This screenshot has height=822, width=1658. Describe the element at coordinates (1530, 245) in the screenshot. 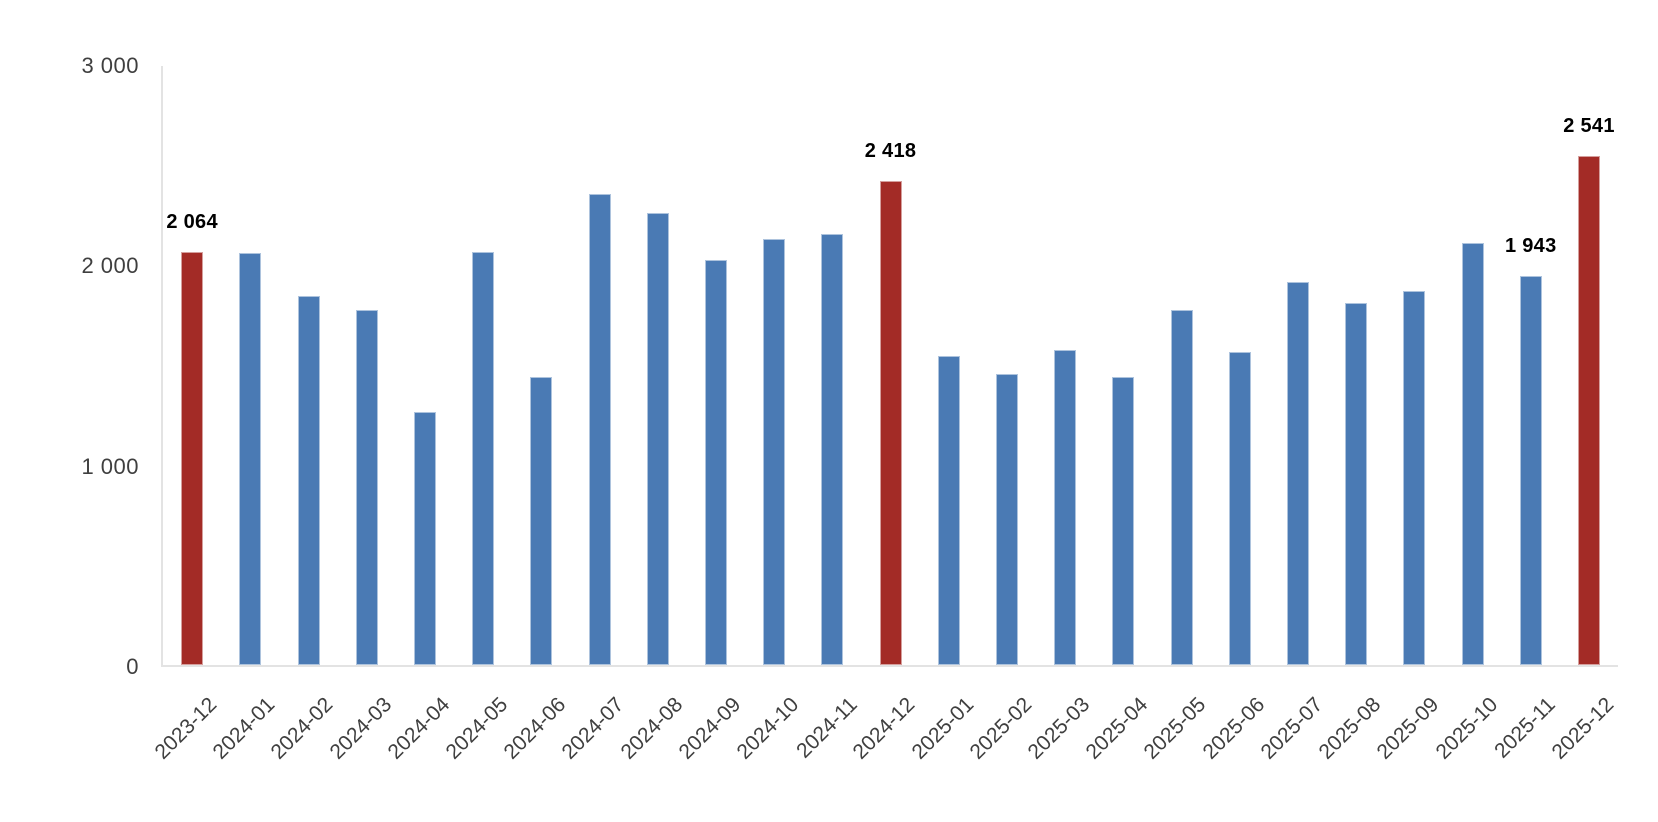

I see `bar-value-label: 1 943` at that location.